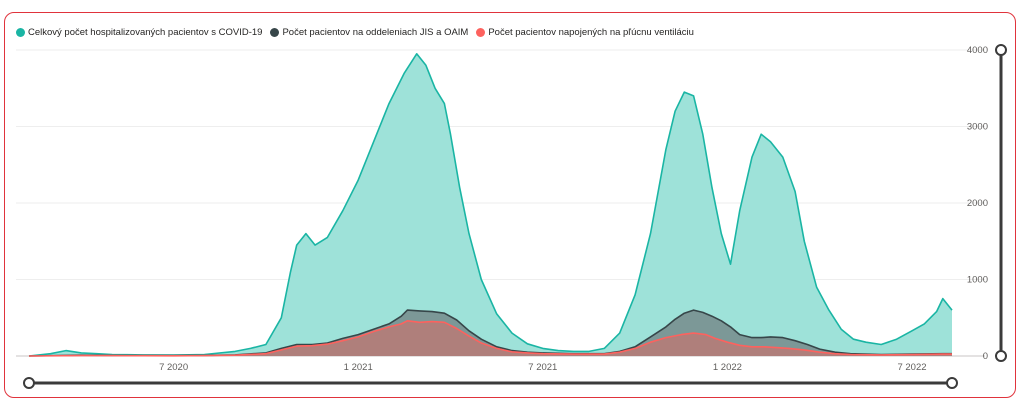  I want to click on legend-marker-ventilation, so click(481, 32).